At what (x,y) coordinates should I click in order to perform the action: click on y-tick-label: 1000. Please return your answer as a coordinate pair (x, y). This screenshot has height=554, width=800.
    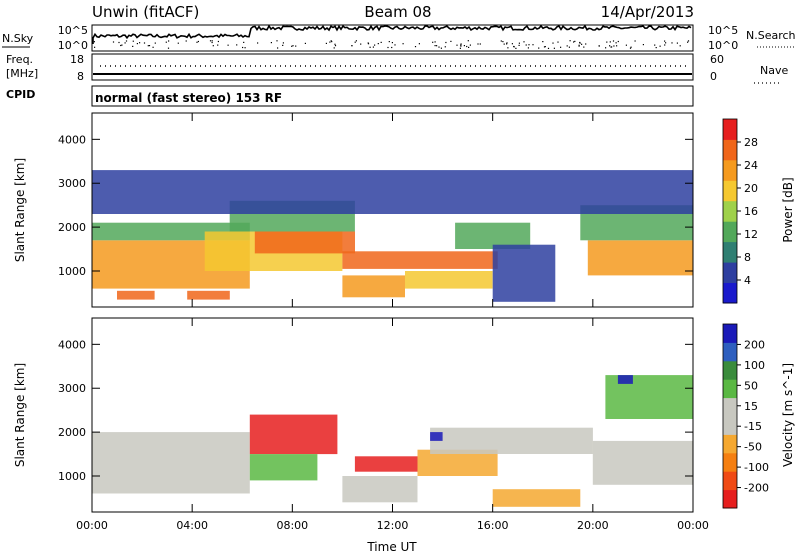
    Looking at the image, I should click on (72, 476).